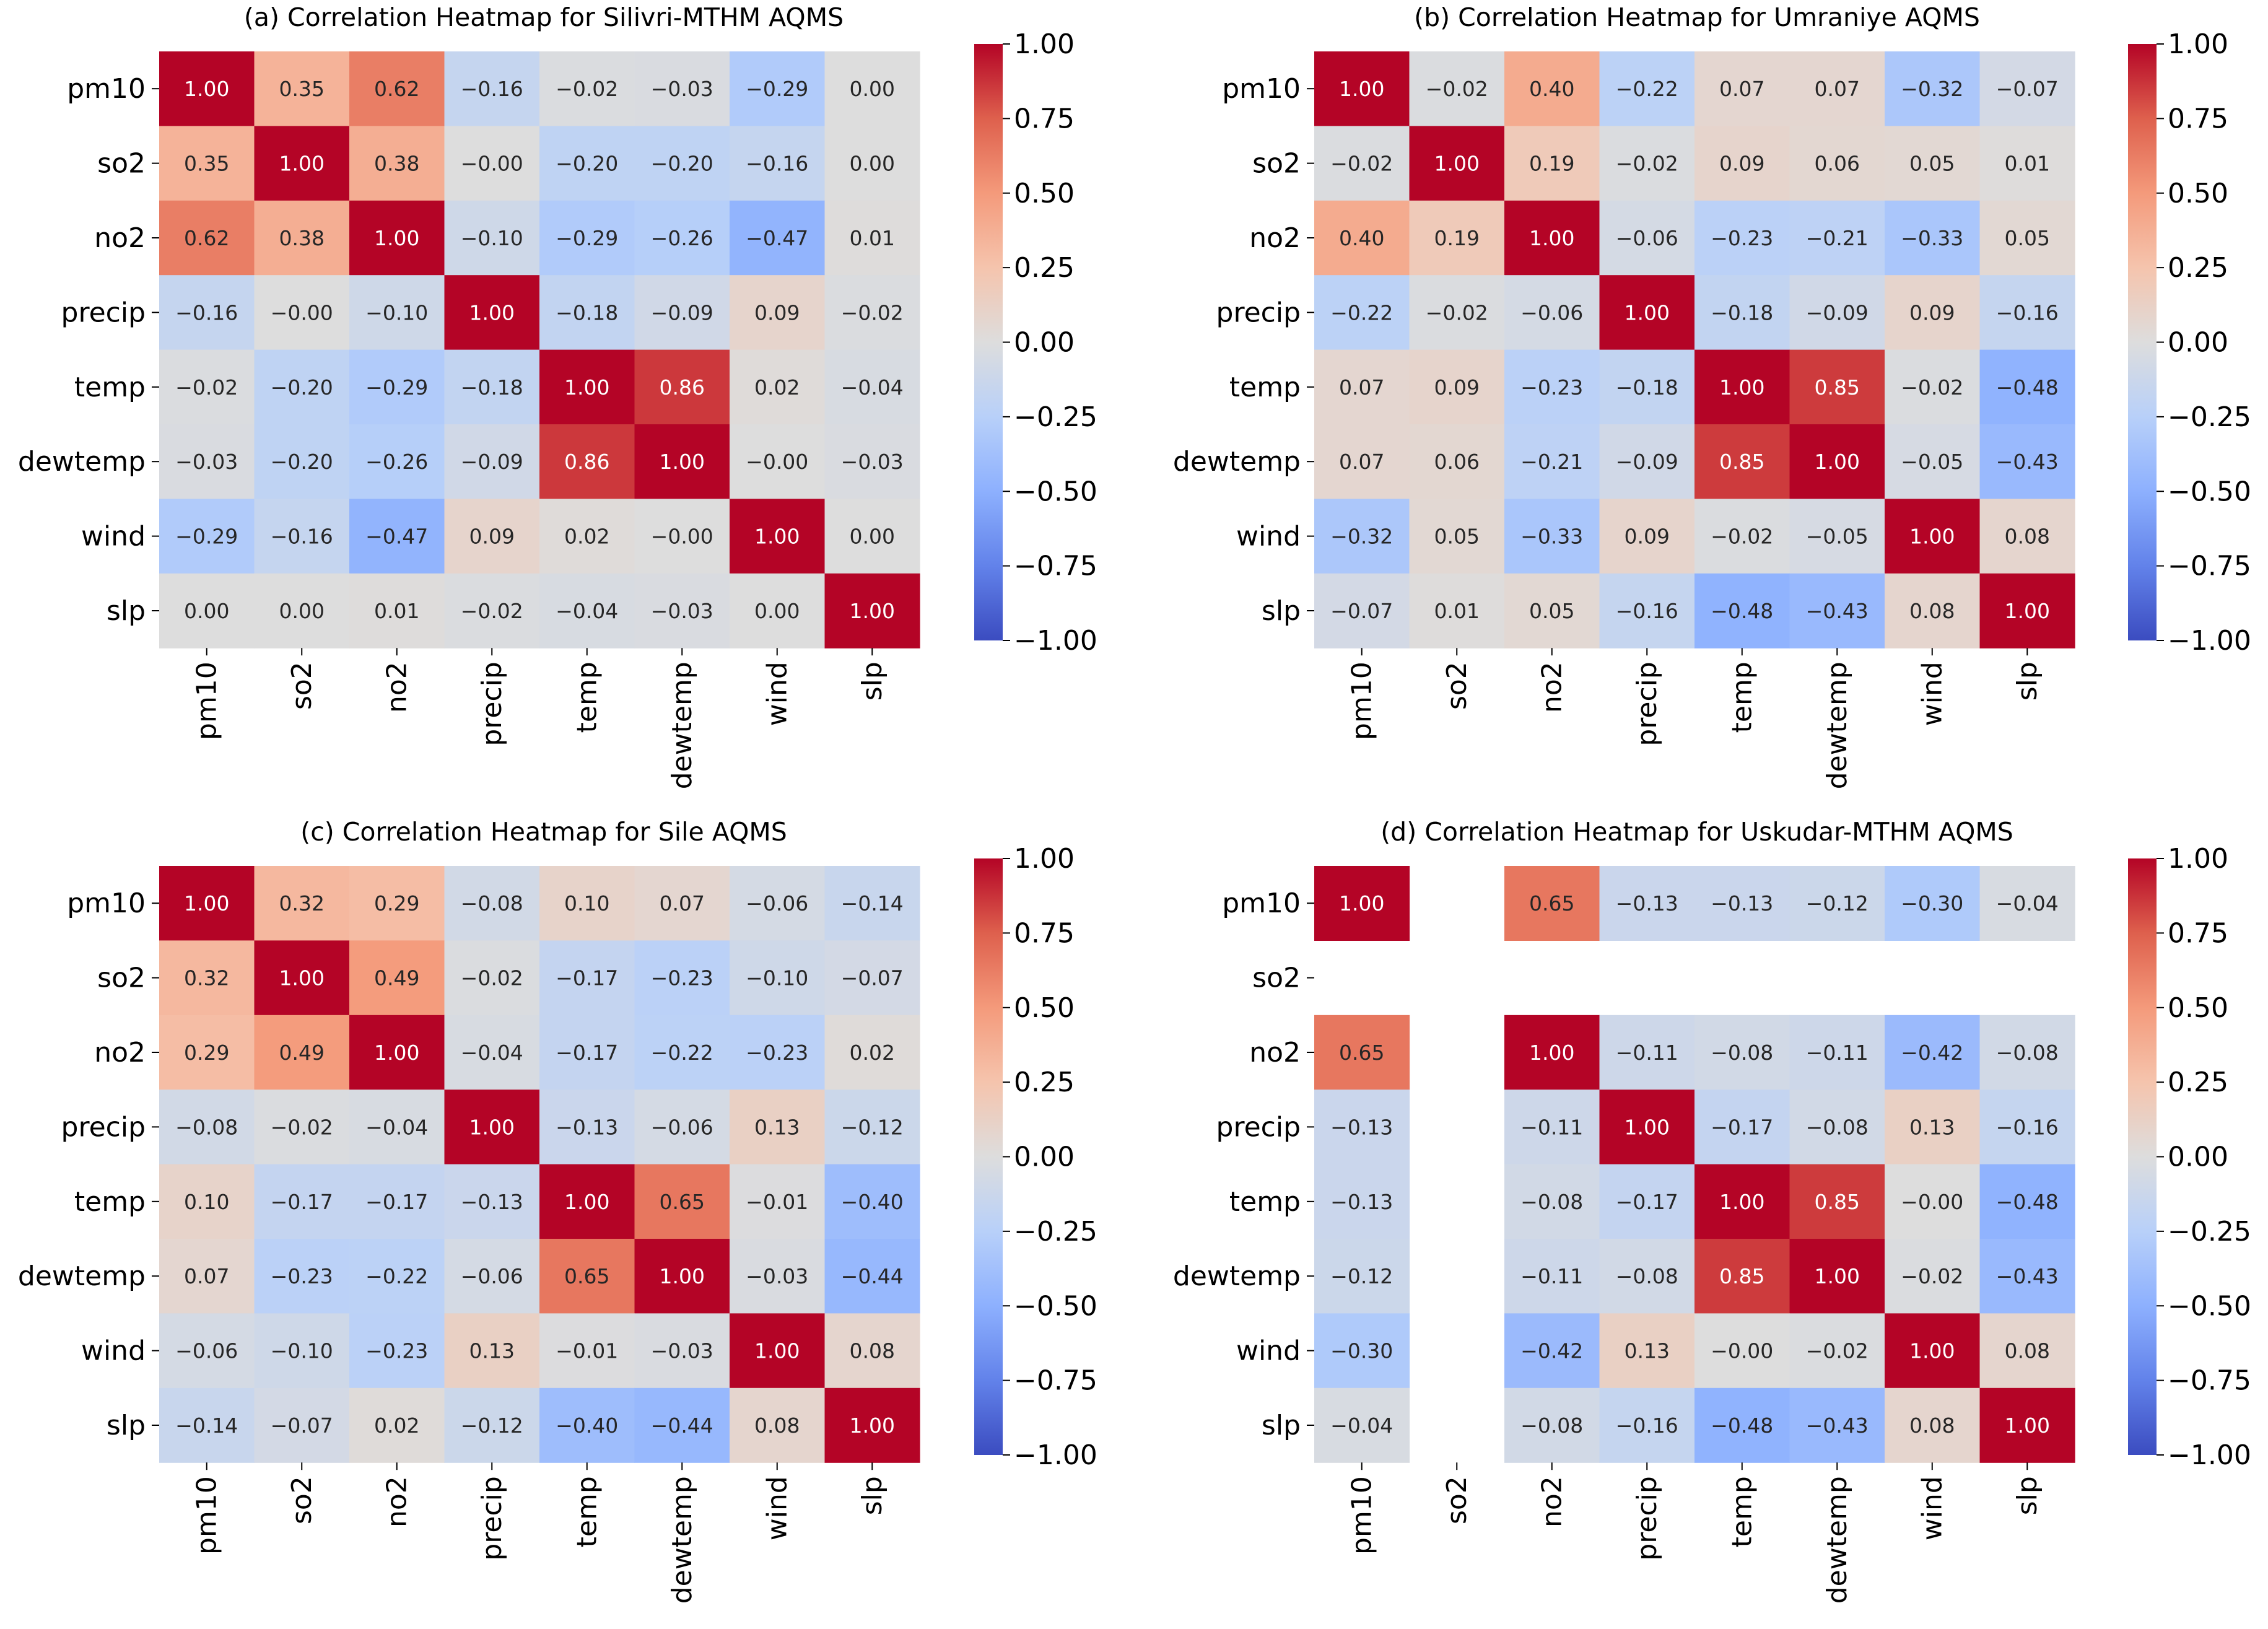  I want to click on cell-value-label: 0.38, so click(396, 164).